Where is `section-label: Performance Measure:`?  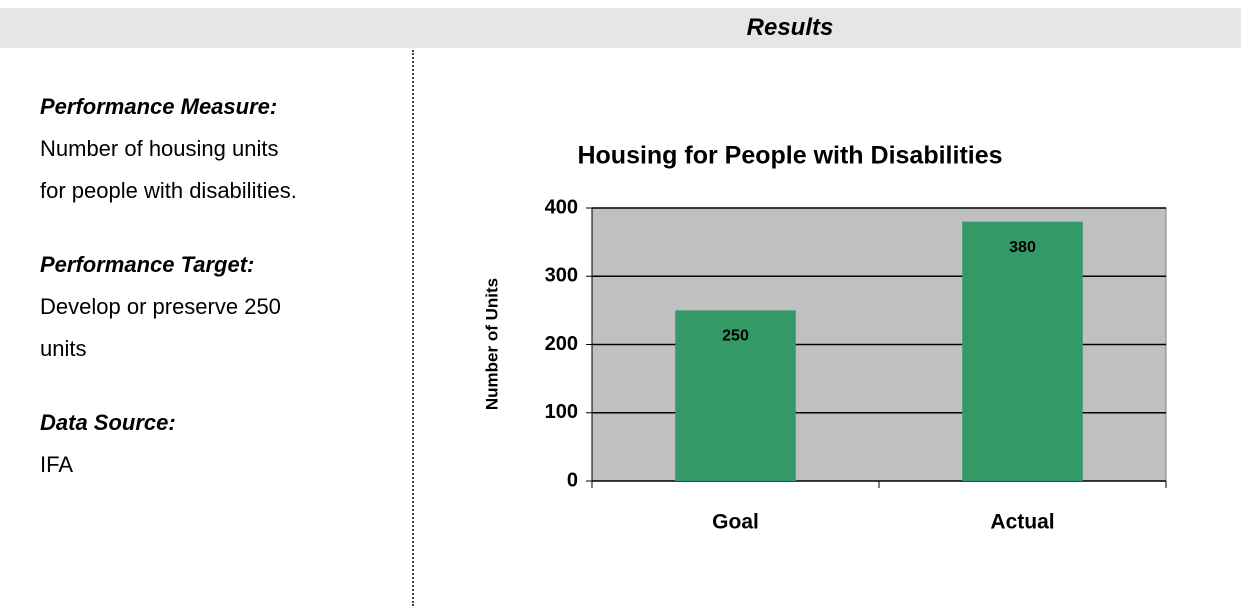
section-label: Performance Measure: is located at coordinates (159, 106).